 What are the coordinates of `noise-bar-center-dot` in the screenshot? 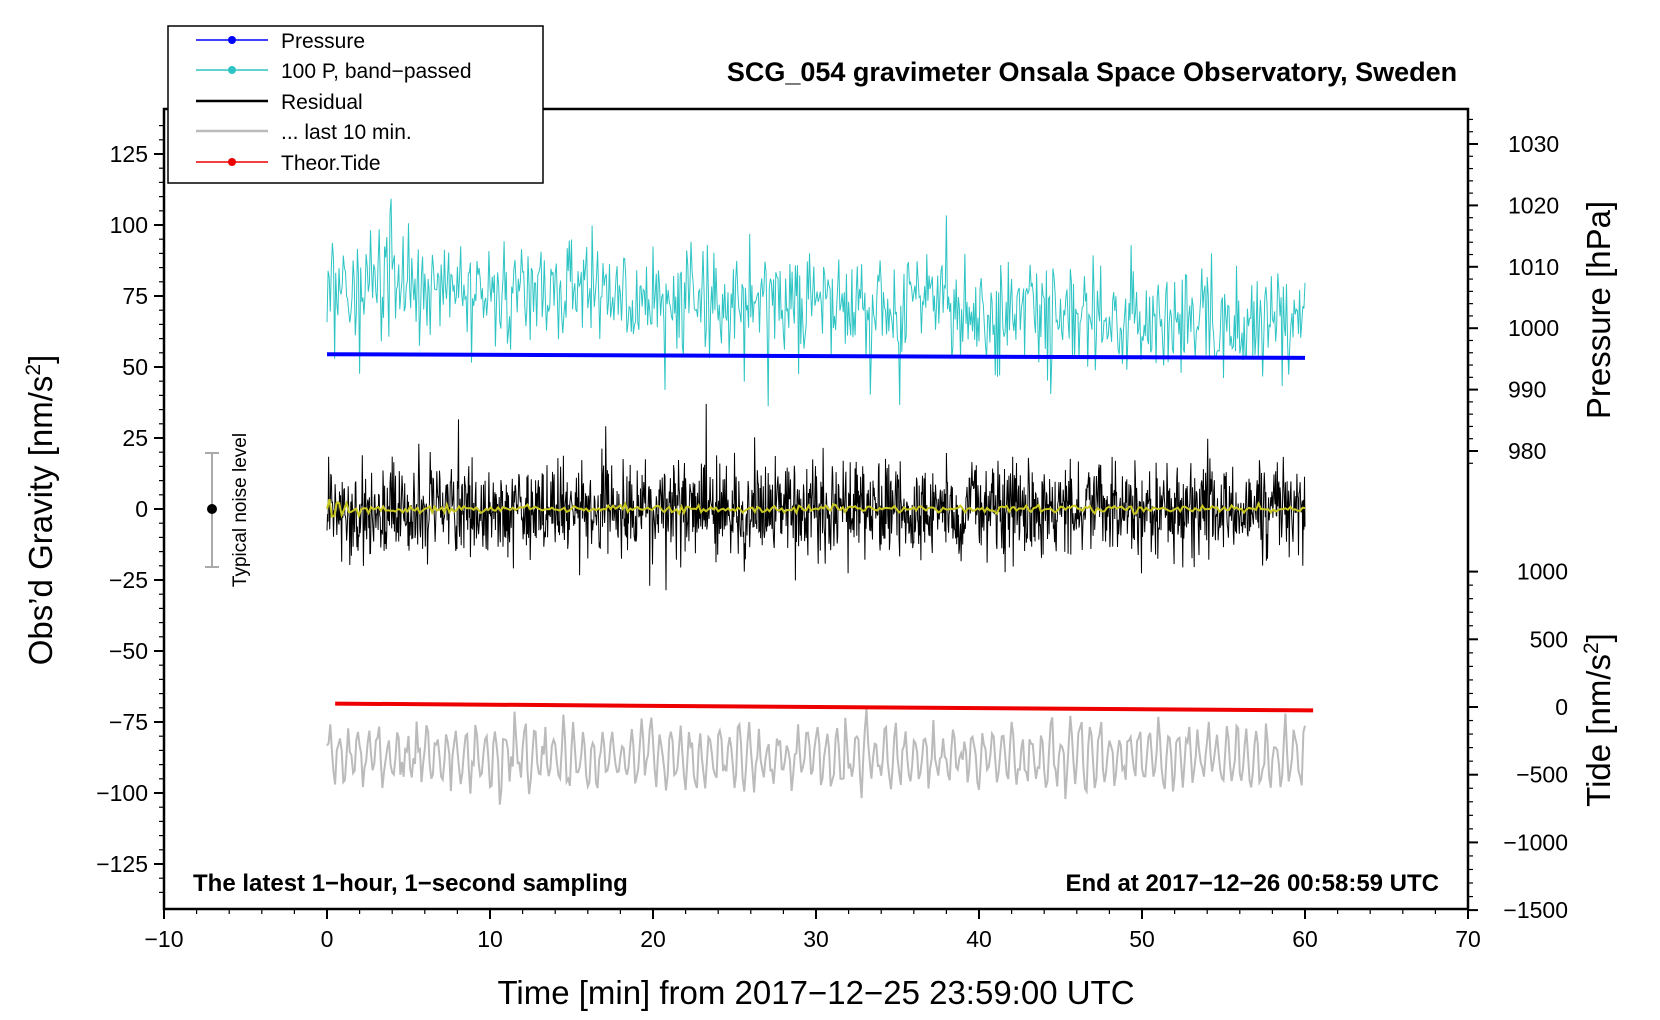 It's located at (212, 509).